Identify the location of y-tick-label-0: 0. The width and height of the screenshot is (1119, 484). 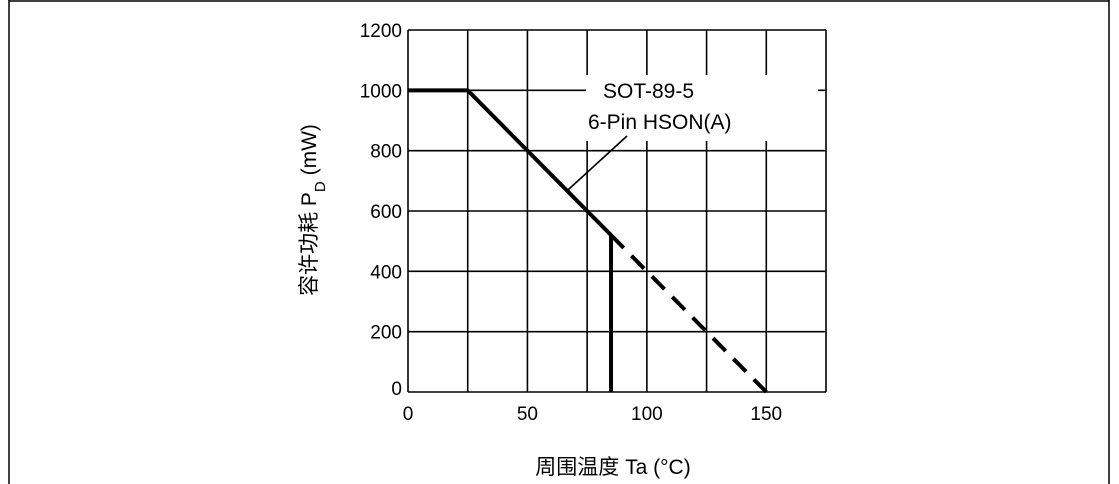
(396, 389).